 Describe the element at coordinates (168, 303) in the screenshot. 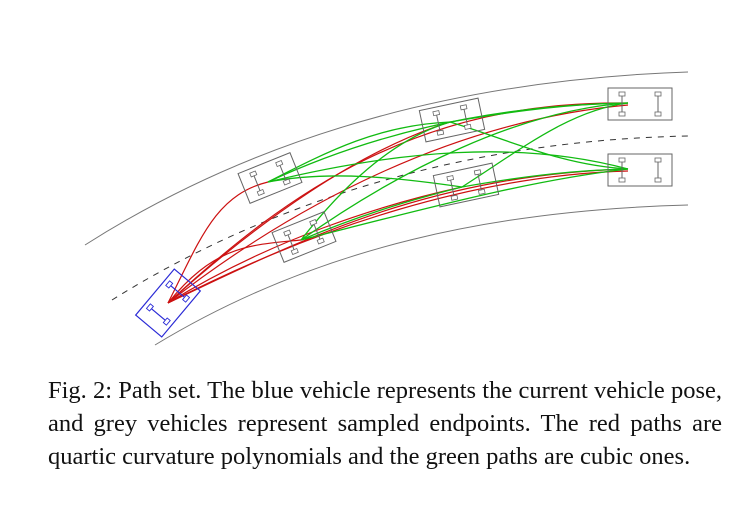

I see `ego-vehicle` at that location.